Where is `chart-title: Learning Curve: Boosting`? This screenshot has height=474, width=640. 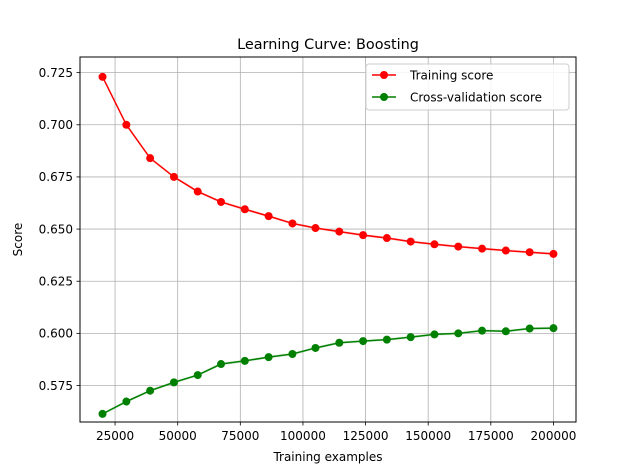 chart-title: Learning Curve: Boosting is located at coordinates (328, 45).